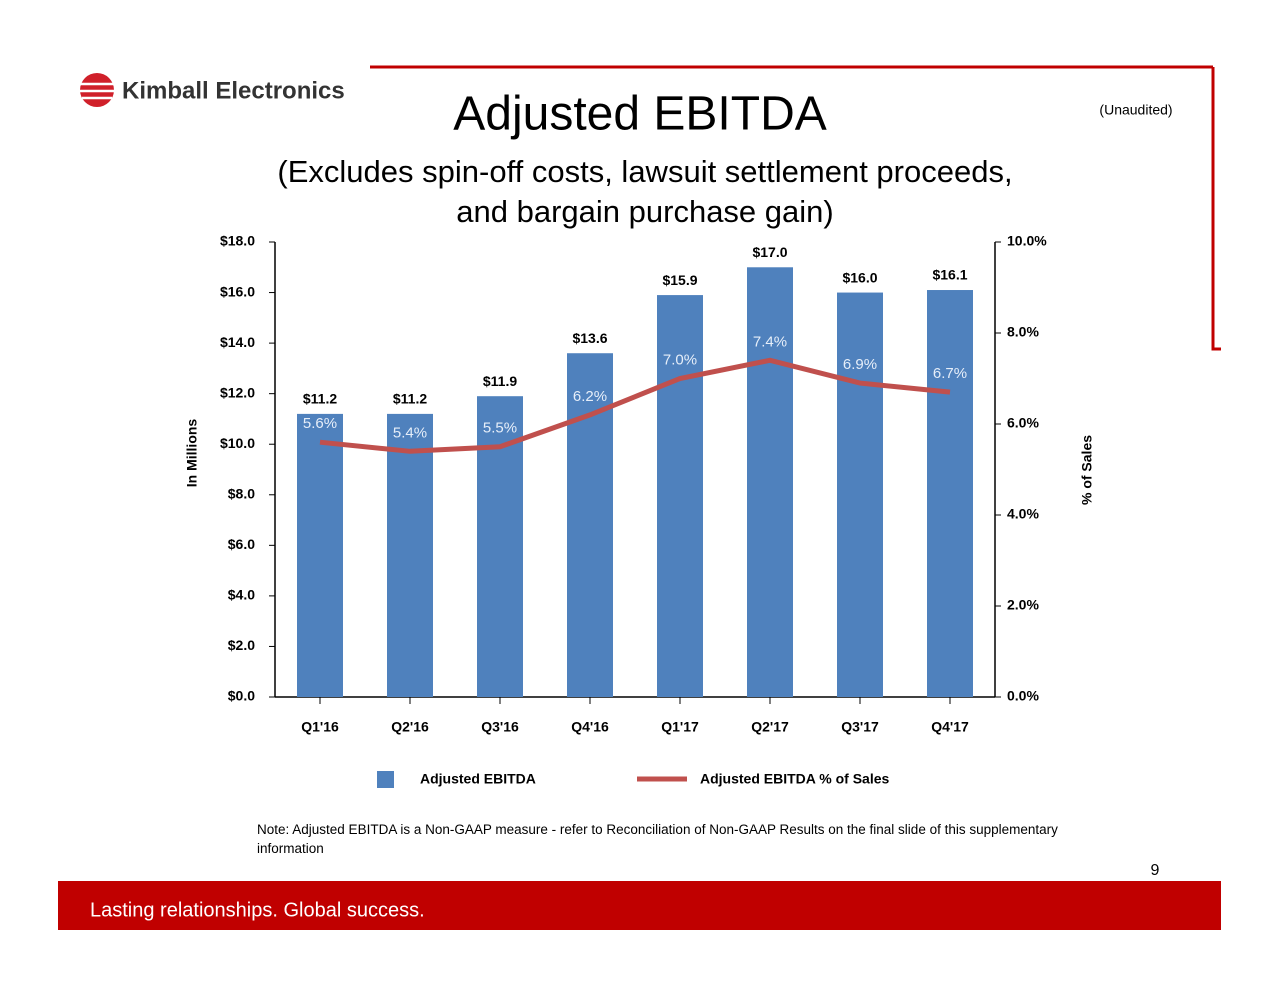  Describe the element at coordinates (640, 114) in the screenshot. I see `chart-title: Adjusted EBITDA` at that location.